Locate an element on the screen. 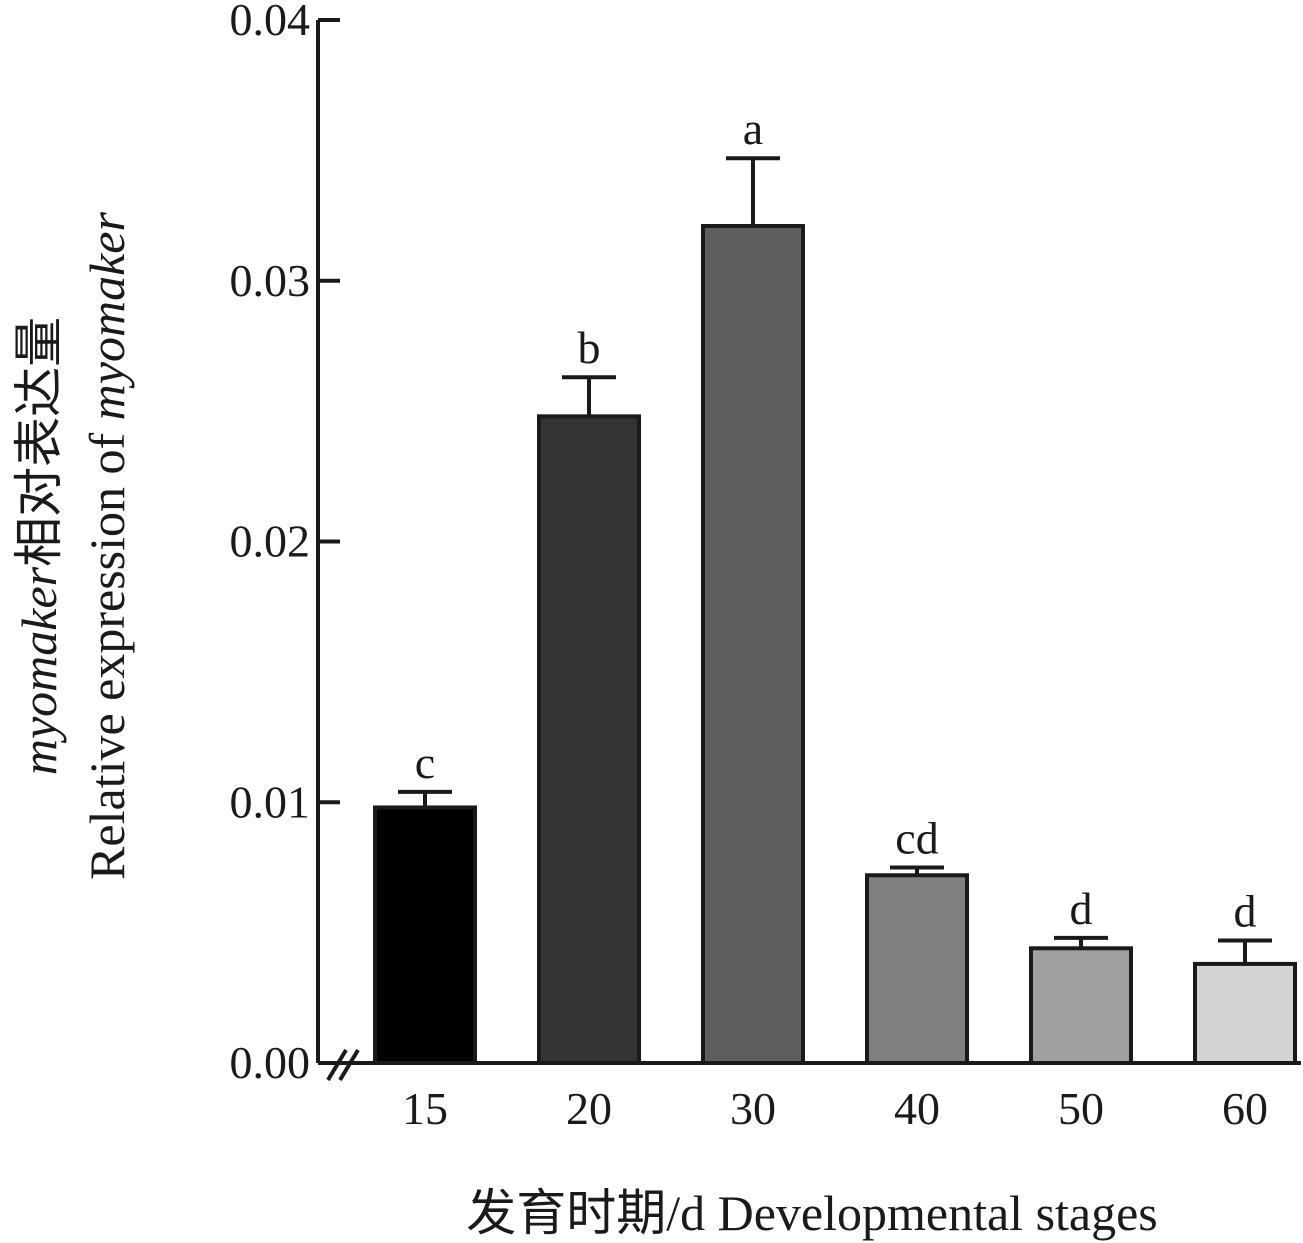 The image size is (1303, 1243). significance-label: cd is located at coordinates (916, 837).